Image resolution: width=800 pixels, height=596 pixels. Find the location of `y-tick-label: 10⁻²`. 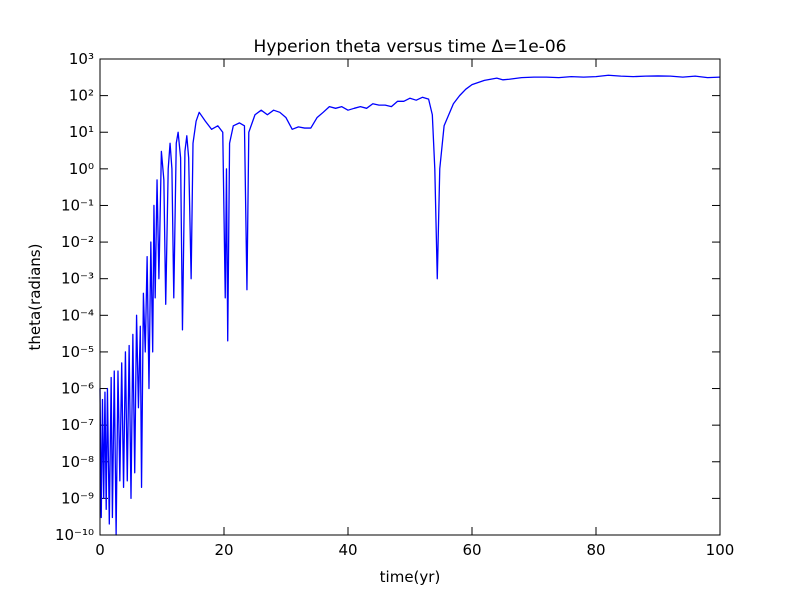

y-tick-label: 10⁻² is located at coordinates (77, 242).